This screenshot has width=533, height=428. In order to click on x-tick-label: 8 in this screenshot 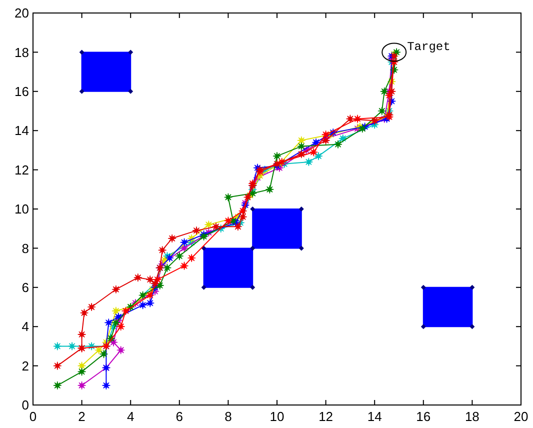, I will do `click(228, 416)`.